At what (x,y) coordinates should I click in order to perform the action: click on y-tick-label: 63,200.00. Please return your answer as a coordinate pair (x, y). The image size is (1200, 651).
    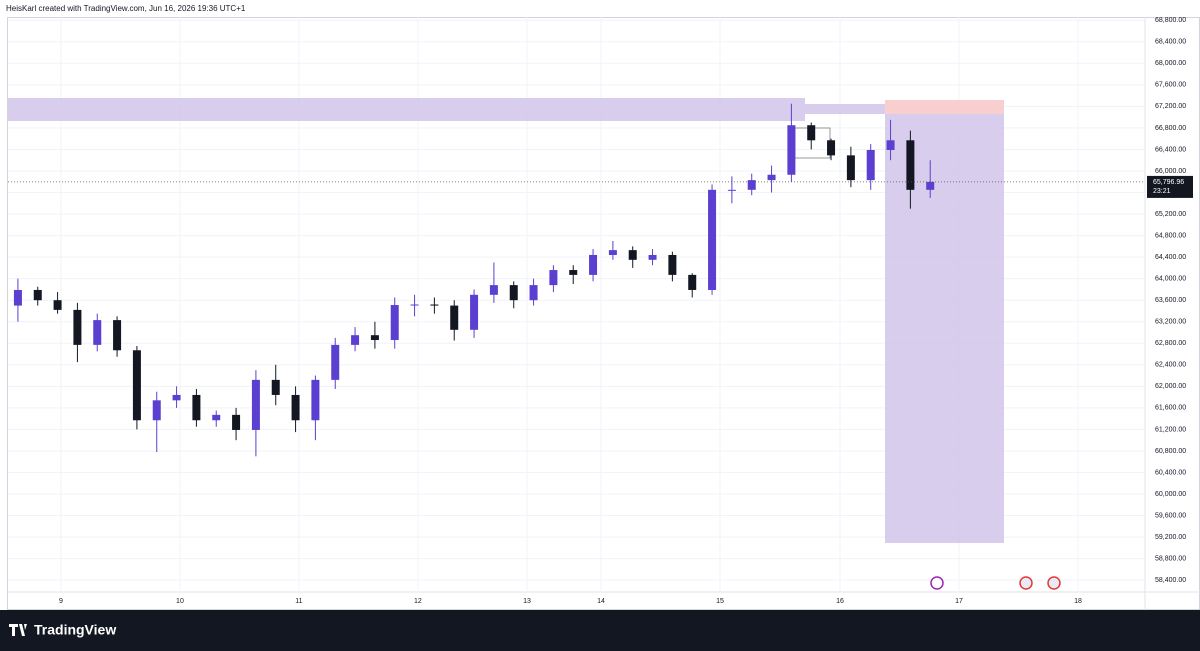
    Looking at the image, I should click on (1170, 322).